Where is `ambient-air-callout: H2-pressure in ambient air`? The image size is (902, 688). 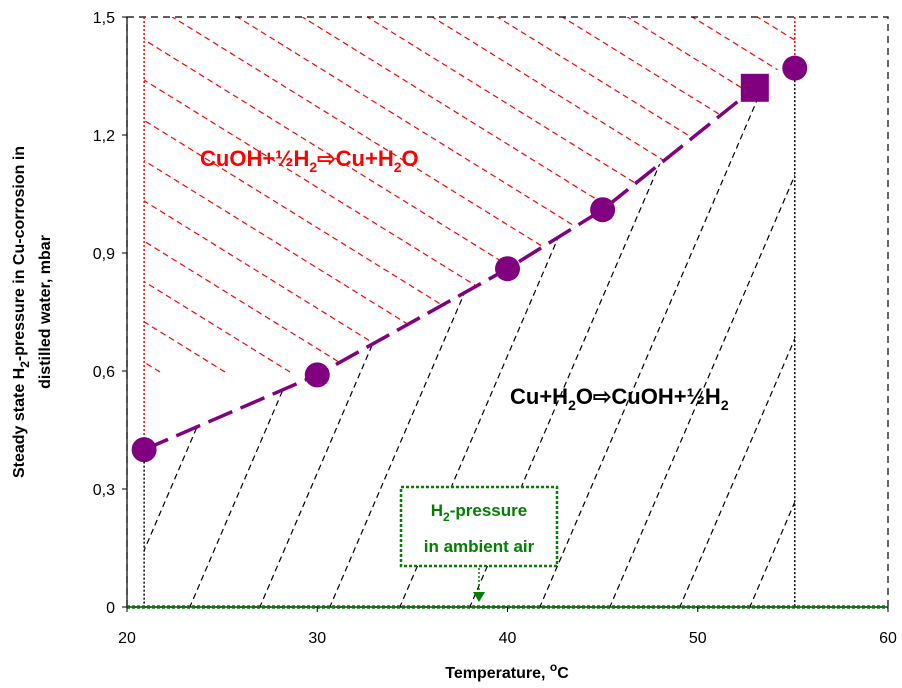
ambient-air-callout: H2-pressure in ambient air is located at coordinates (479, 543).